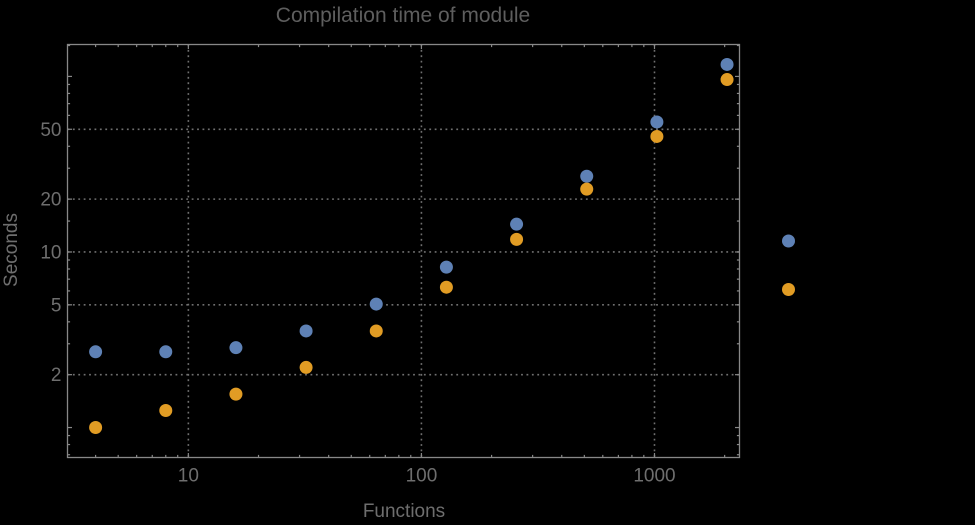 The width and height of the screenshot is (975, 525). What do you see at coordinates (788, 289) in the screenshot?
I see `legend-marker-series-orange` at bounding box center [788, 289].